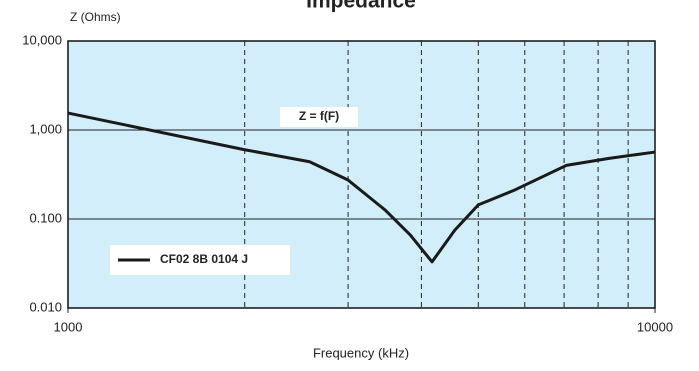 The image size is (699, 371). What do you see at coordinates (45, 306) in the screenshot?
I see `y-tick-label: 0.010` at bounding box center [45, 306].